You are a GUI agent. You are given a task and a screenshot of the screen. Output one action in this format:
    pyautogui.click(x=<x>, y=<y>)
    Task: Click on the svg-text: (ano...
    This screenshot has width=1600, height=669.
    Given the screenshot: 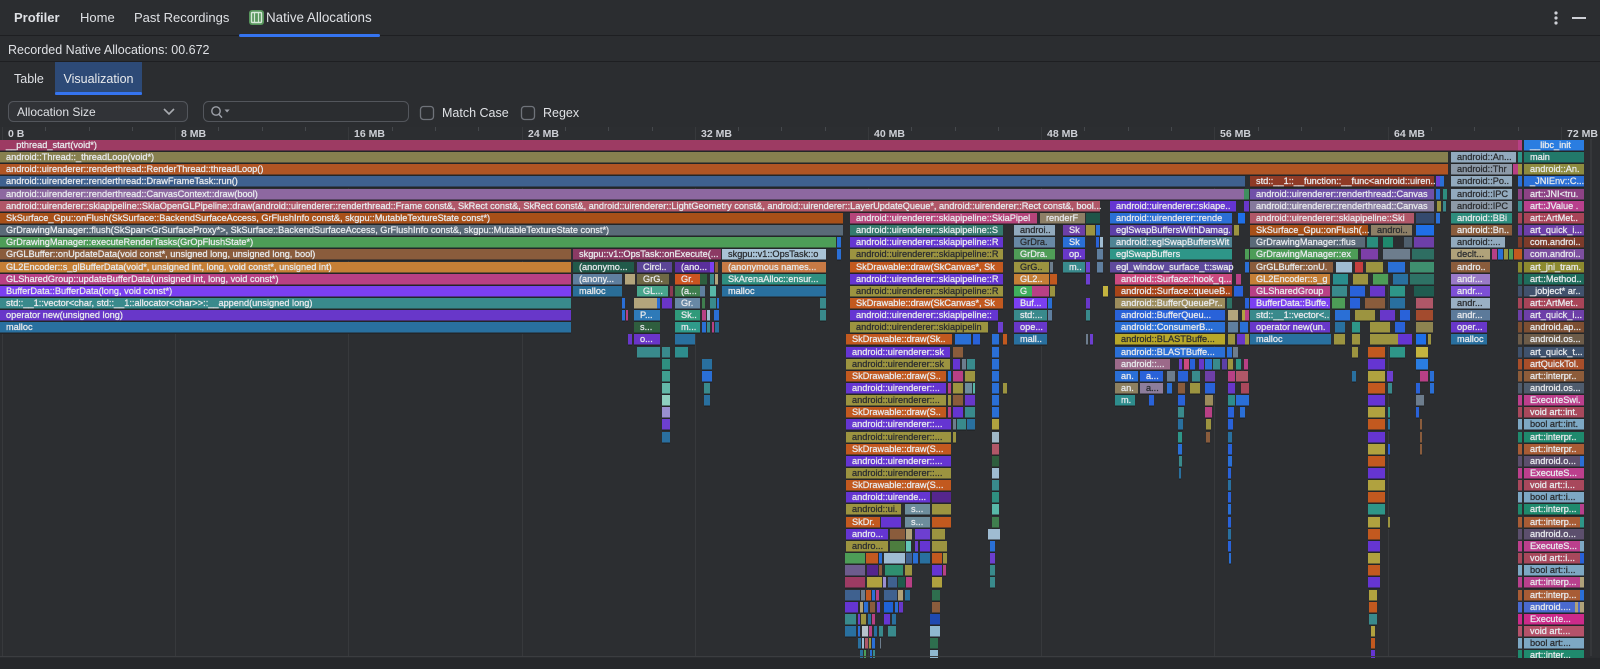 What is the action you would take?
    pyautogui.click(x=694, y=267)
    